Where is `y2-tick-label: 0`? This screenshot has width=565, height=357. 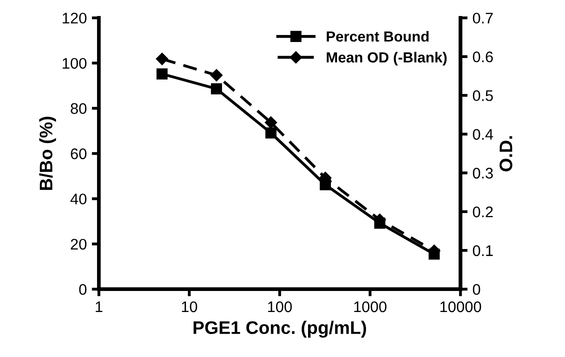 y2-tick-label: 0 is located at coordinates (476, 289).